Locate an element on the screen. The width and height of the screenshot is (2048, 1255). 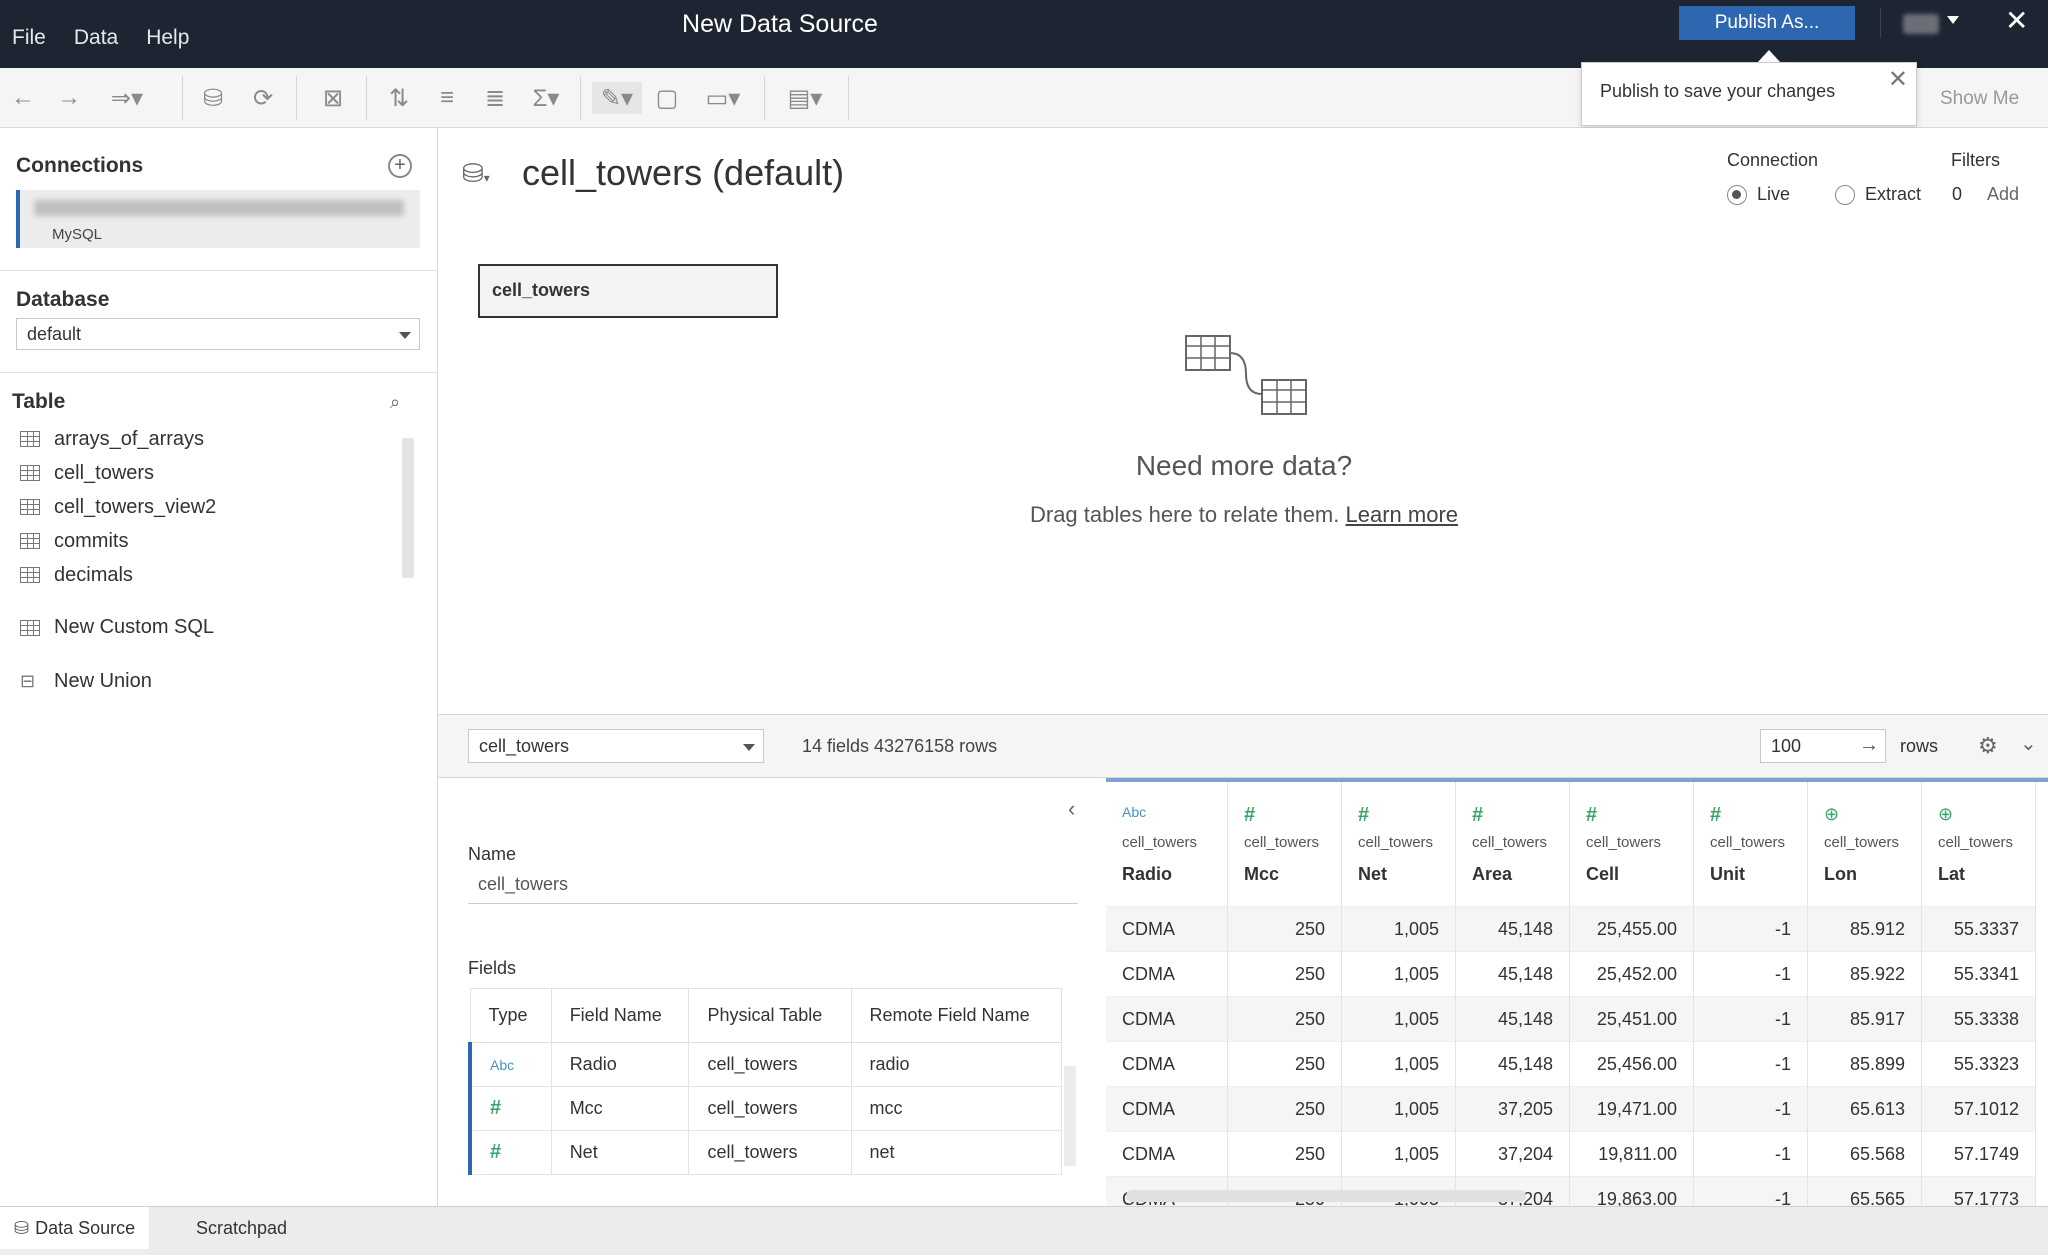
new-union-item: ⊟ New Union is located at coordinates (86, 681).